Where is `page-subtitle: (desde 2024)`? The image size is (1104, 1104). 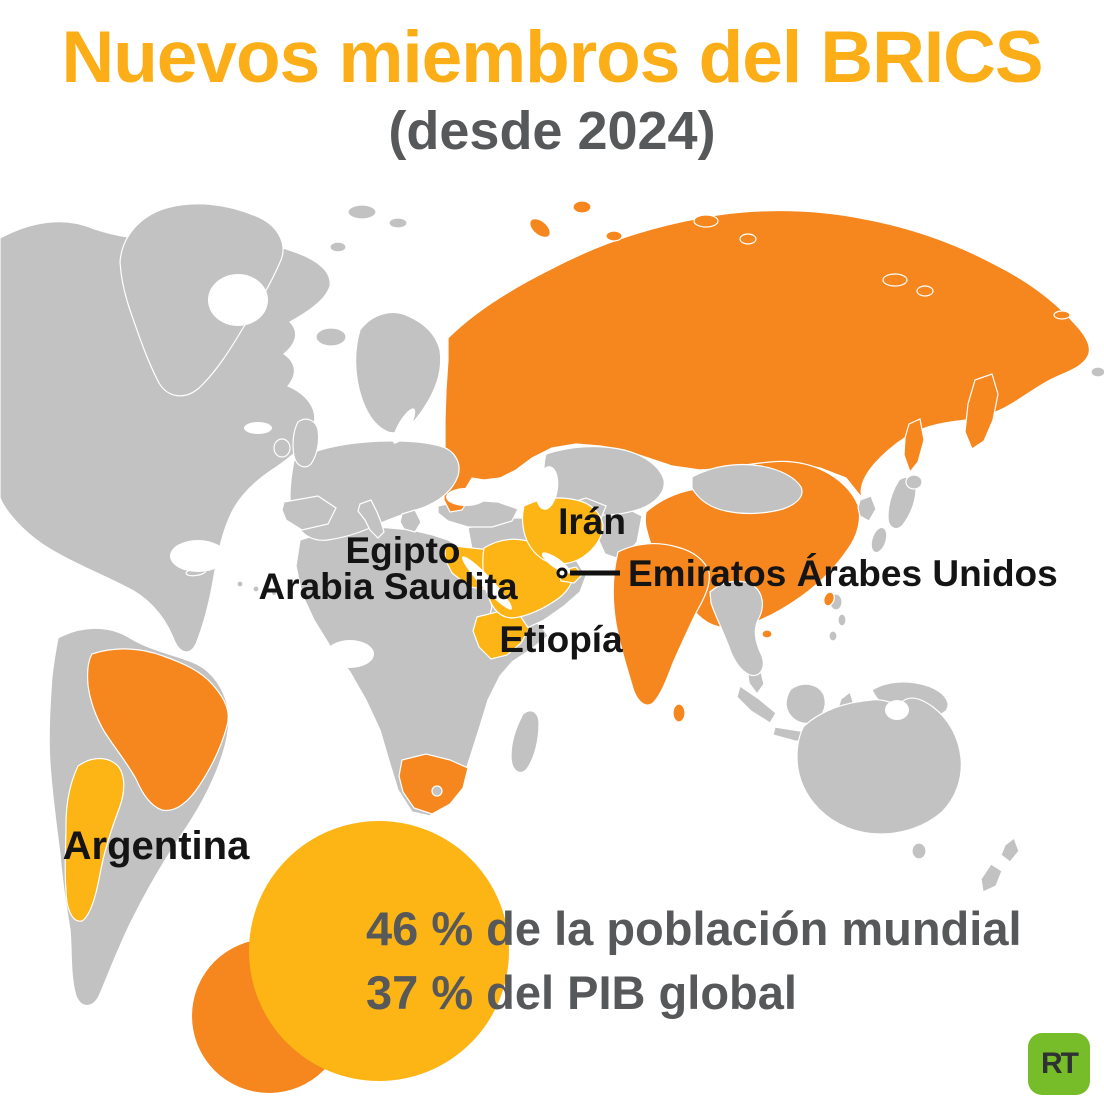
page-subtitle: (desde 2024) is located at coordinates (552, 131).